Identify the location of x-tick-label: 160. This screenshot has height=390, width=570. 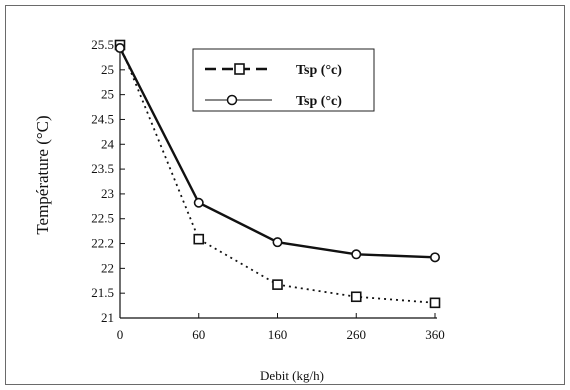
(278, 334).